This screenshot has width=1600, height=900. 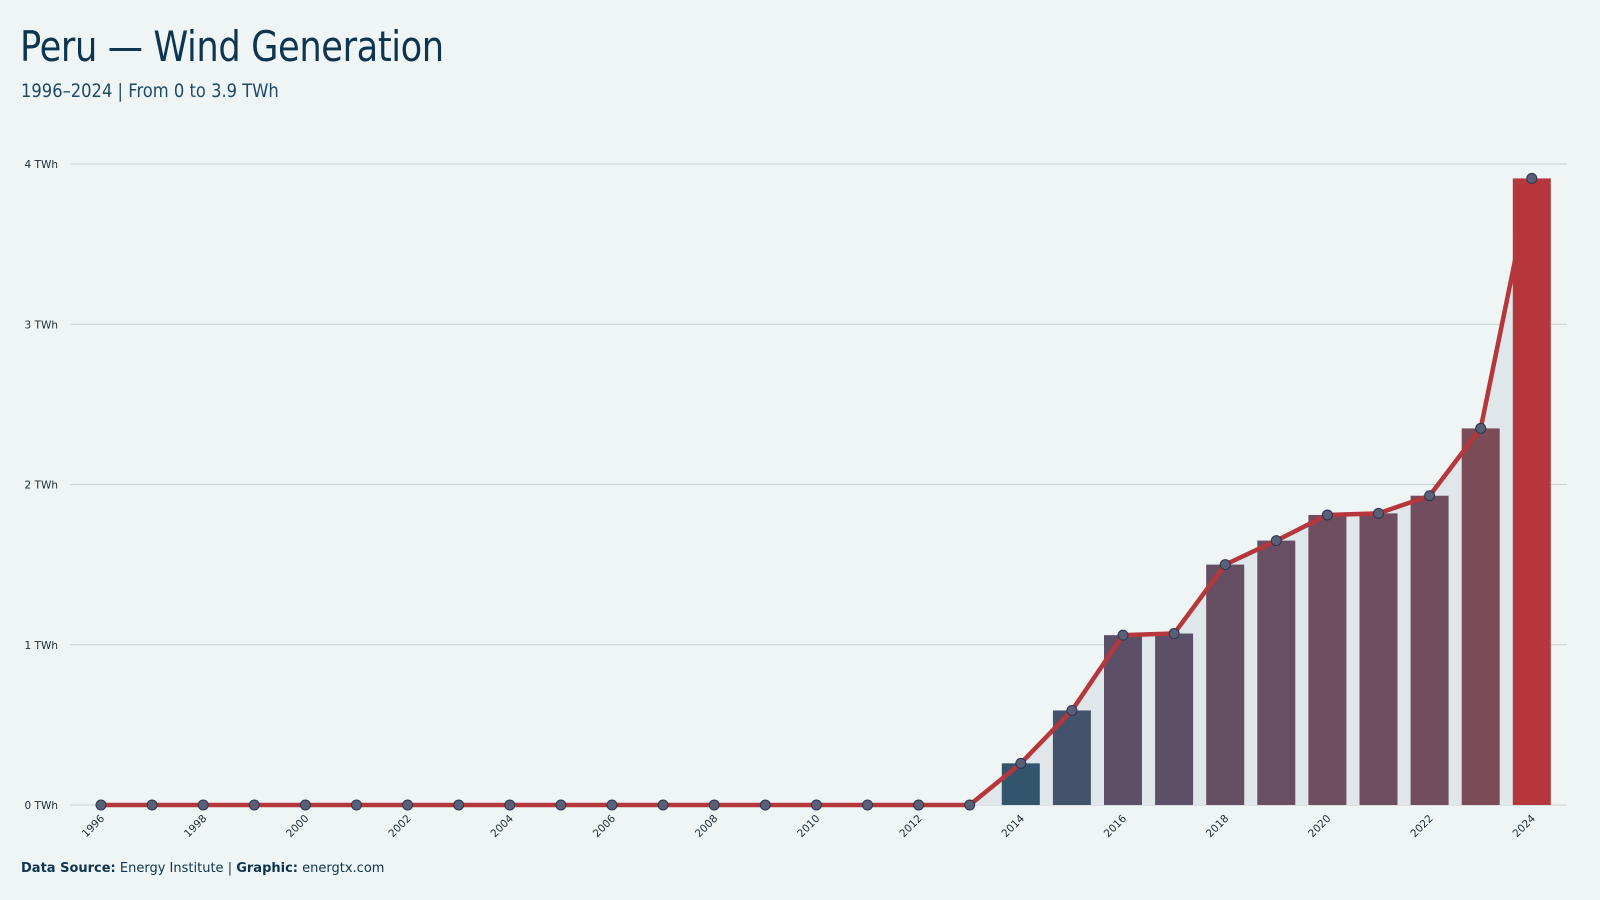 I want to click on point-2008, so click(x=714, y=805).